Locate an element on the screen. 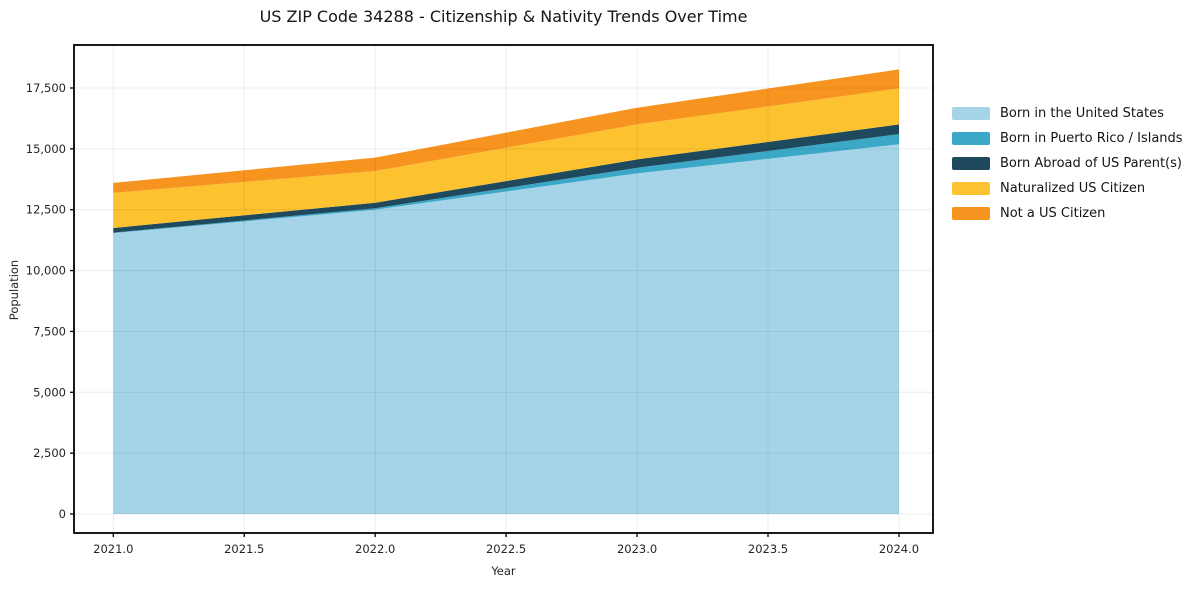  area-not-a-us-citizen is located at coordinates (506, 131).